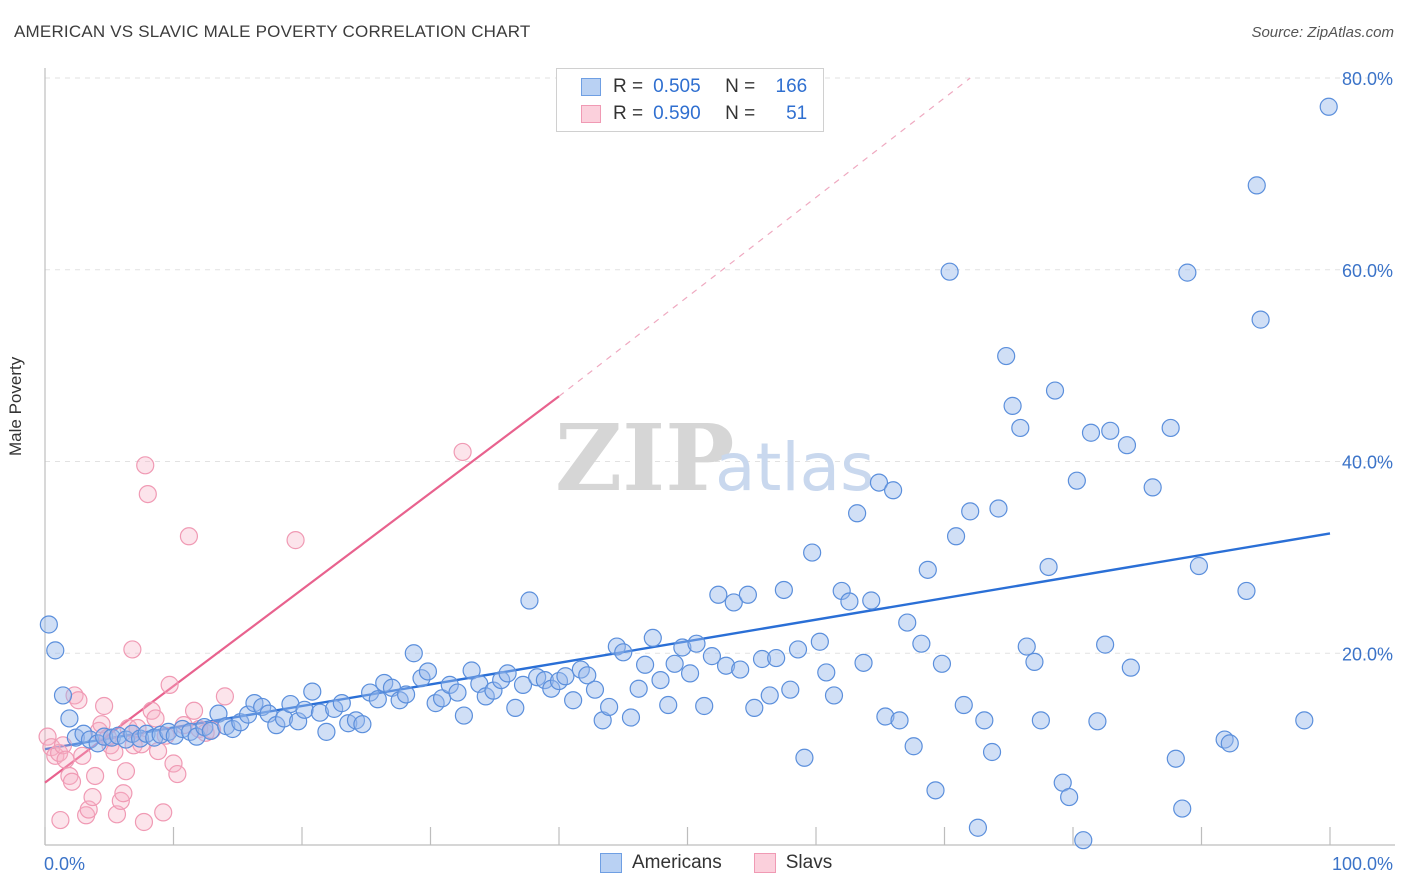 The height and width of the screenshot is (892, 1406). What do you see at coordinates (1367, 79) in the screenshot?
I see `y-tick-label: 80.0%` at bounding box center [1367, 79].